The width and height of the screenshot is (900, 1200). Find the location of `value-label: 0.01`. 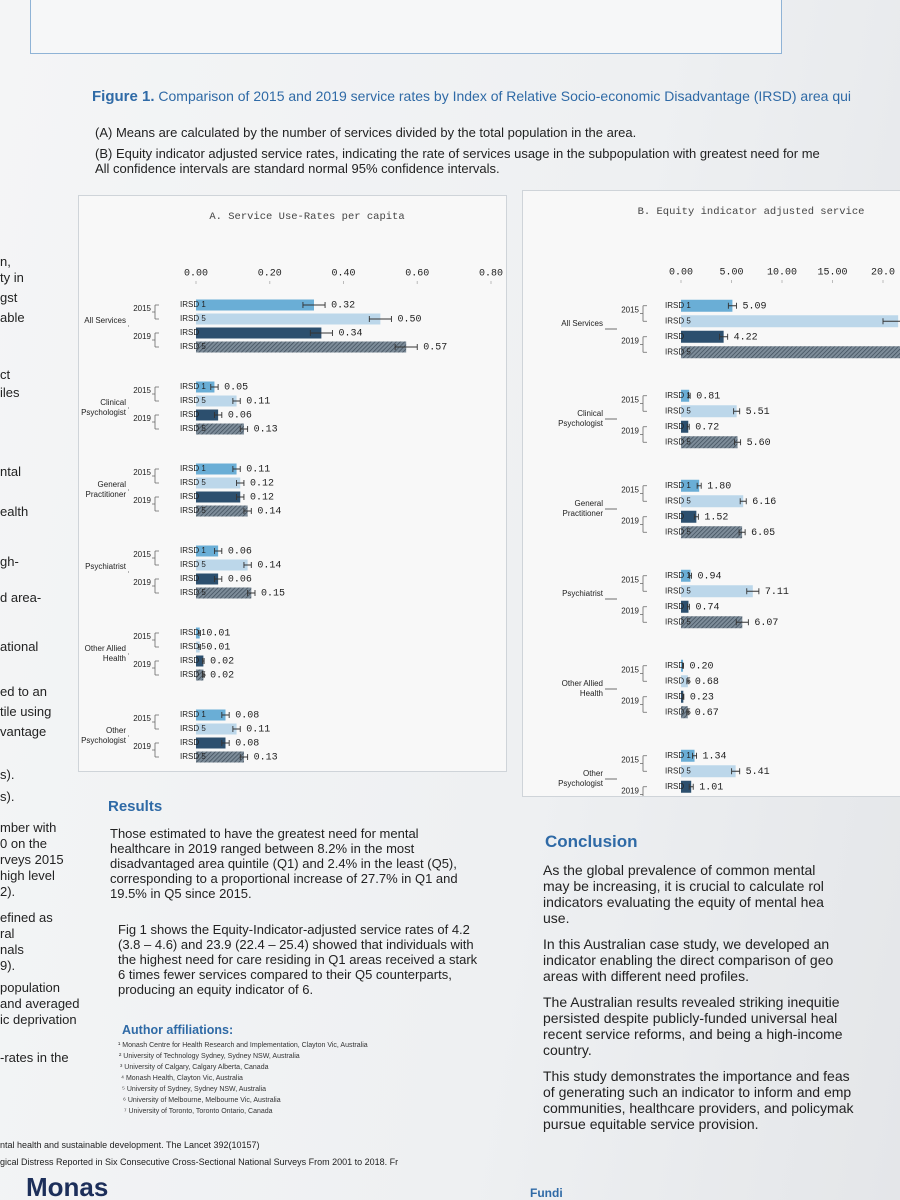

value-label: 0.01 is located at coordinates (218, 648).